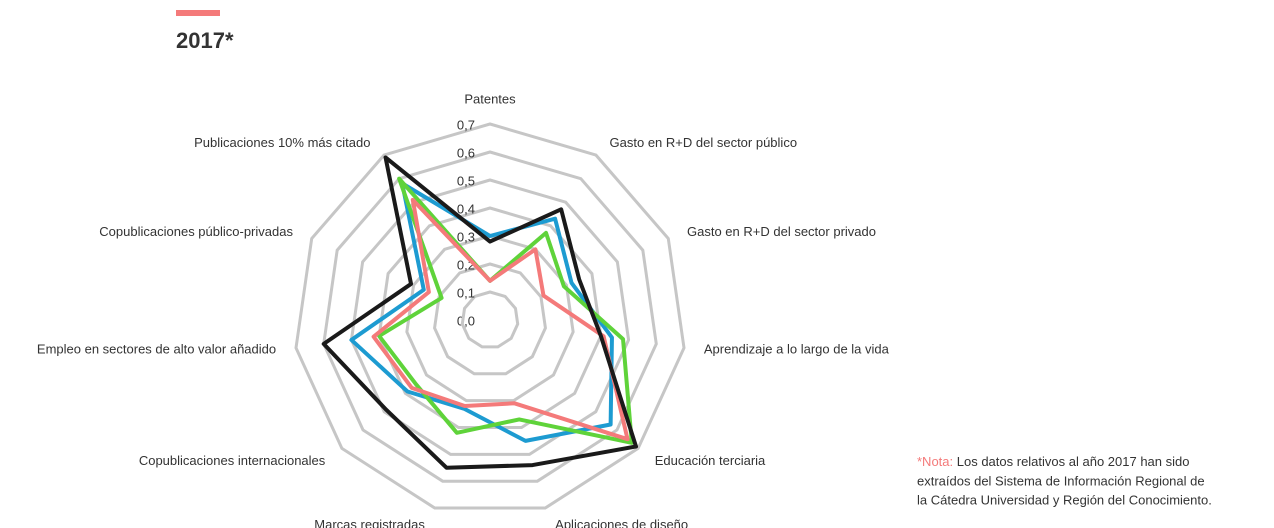 The height and width of the screenshot is (528, 1274). What do you see at coordinates (196, 231) in the screenshot?
I see `axis-label: Copublicaciones público-privadas` at bounding box center [196, 231].